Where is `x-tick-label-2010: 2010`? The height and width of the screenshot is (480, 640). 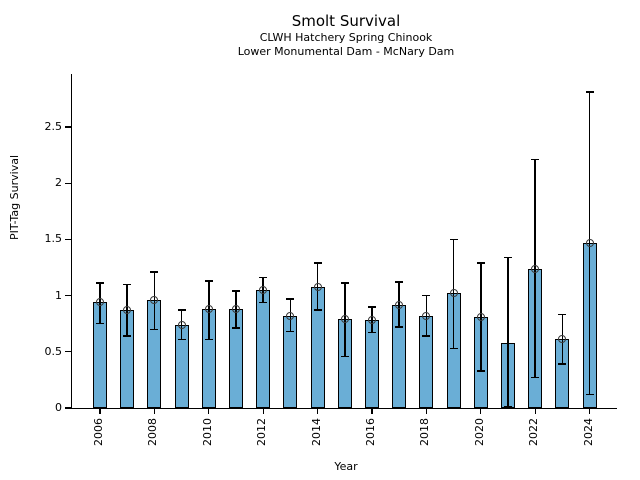 x-tick-label-2010: 2010 is located at coordinates (207, 432).